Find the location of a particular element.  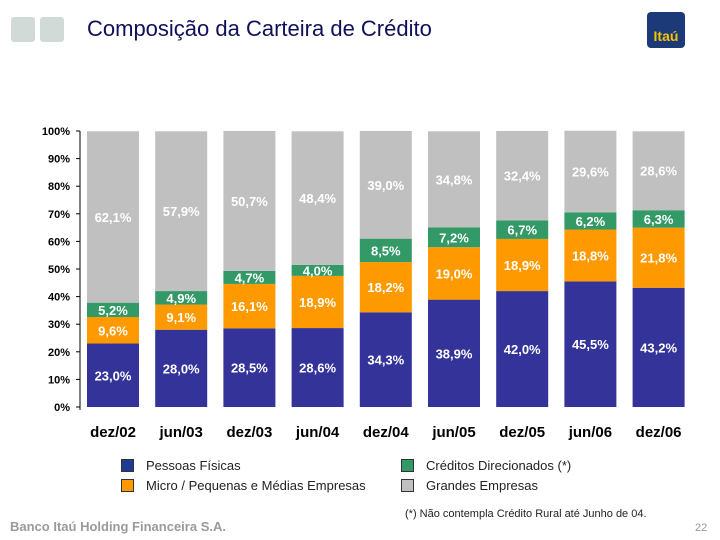

data-label: 19,0% is located at coordinates (454, 273).